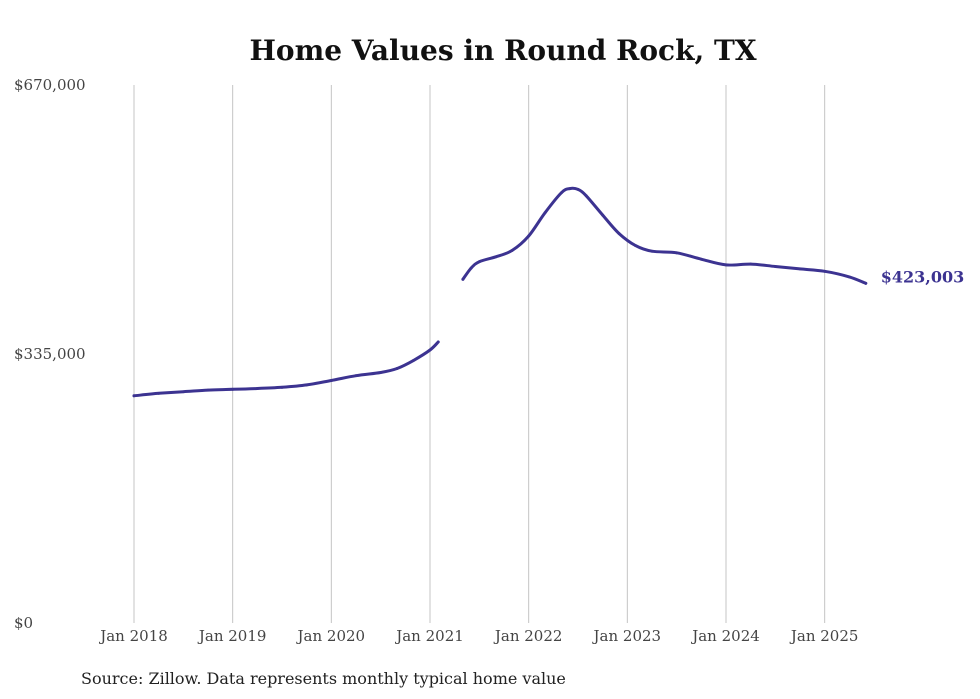  I want to click on y-axis-ticks: $0 $335,000 $670,000, so click(50, 354).